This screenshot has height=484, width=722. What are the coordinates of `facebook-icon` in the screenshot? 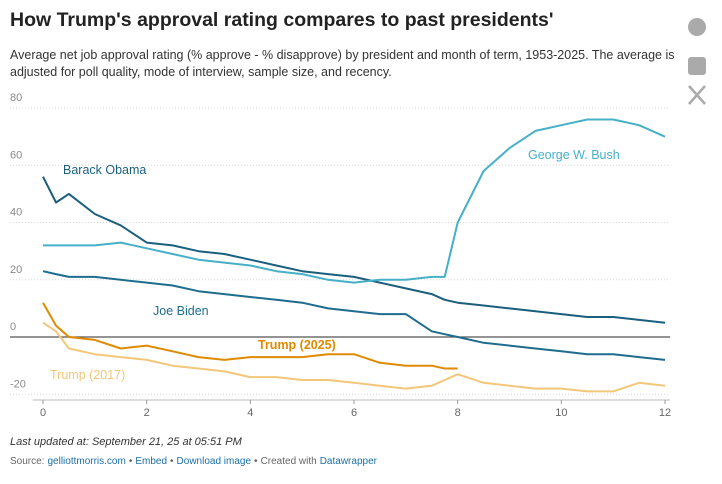 It's located at (697, 27).